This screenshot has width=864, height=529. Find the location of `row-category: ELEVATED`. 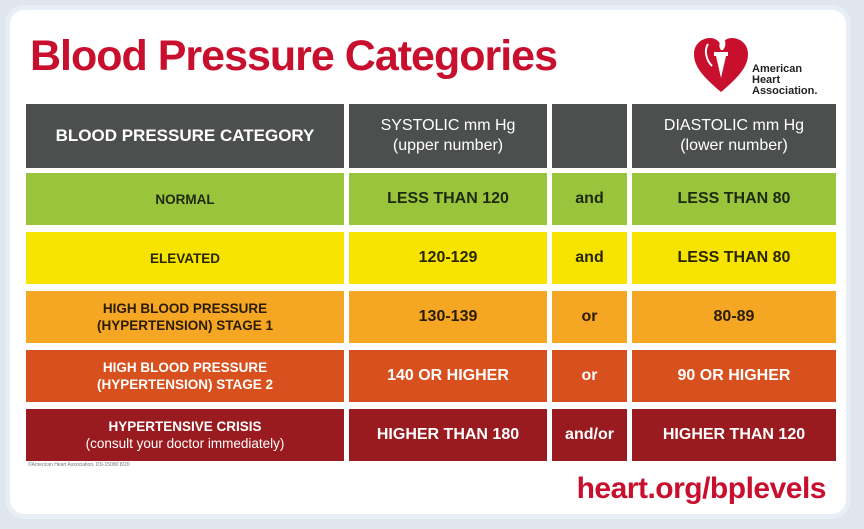

row-category: ELEVATED is located at coordinates (185, 258).